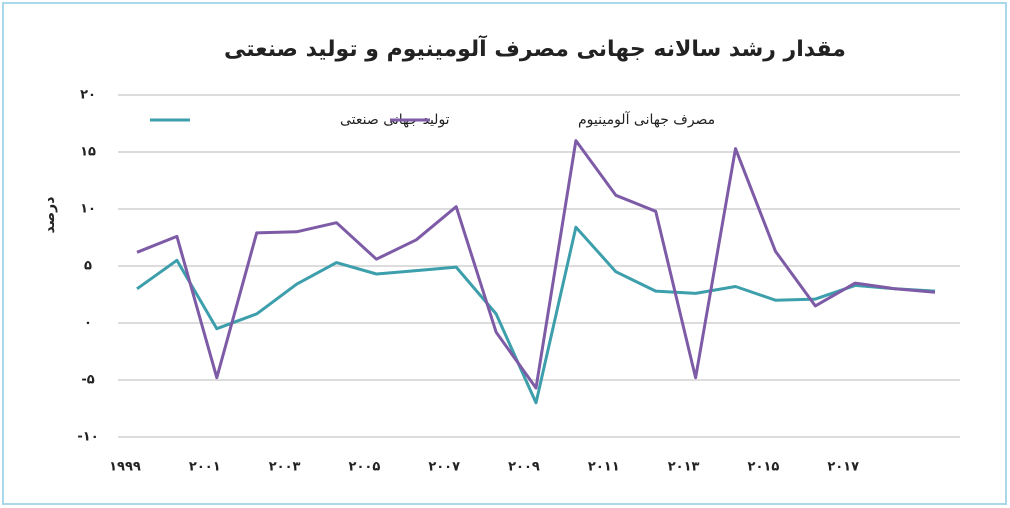 The image size is (1010, 508). What do you see at coordinates (88, 95) in the screenshot?
I see `y-tick-label: ۲۰` at bounding box center [88, 95].